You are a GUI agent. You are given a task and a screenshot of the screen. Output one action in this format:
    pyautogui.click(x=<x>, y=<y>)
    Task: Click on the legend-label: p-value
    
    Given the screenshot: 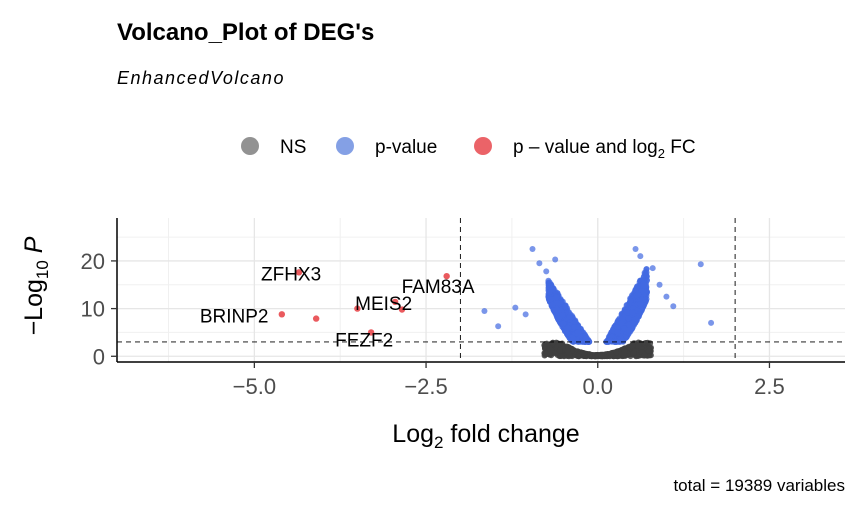 What is the action you would take?
    pyautogui.click(x=406, y=147)
    